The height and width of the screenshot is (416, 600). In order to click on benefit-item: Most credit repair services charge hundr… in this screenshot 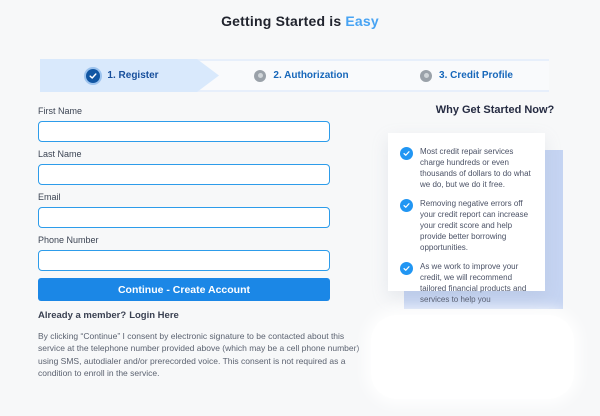, I will do `click(467, 168)`.